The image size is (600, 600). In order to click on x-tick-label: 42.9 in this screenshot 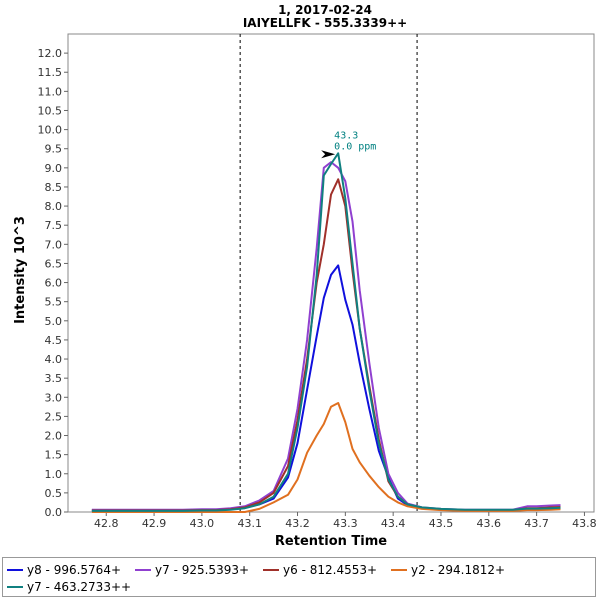, I will do `click(154, 523)`.